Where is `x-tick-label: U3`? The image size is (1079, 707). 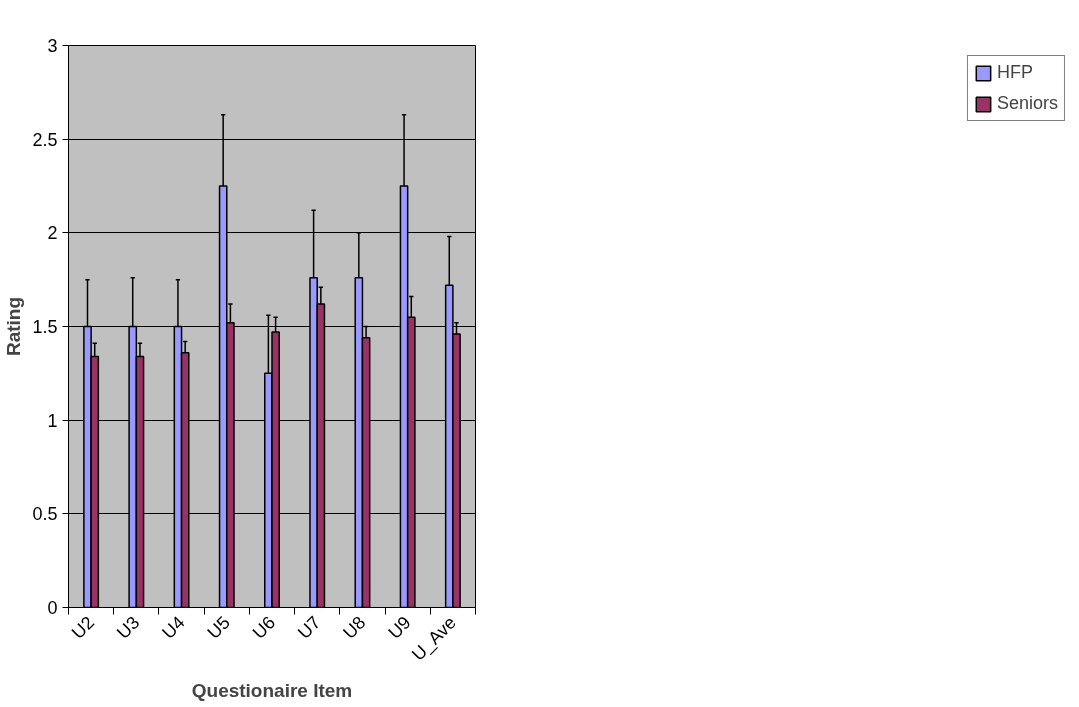
x-tick-label: U3 is located at coordinates (128, 627).